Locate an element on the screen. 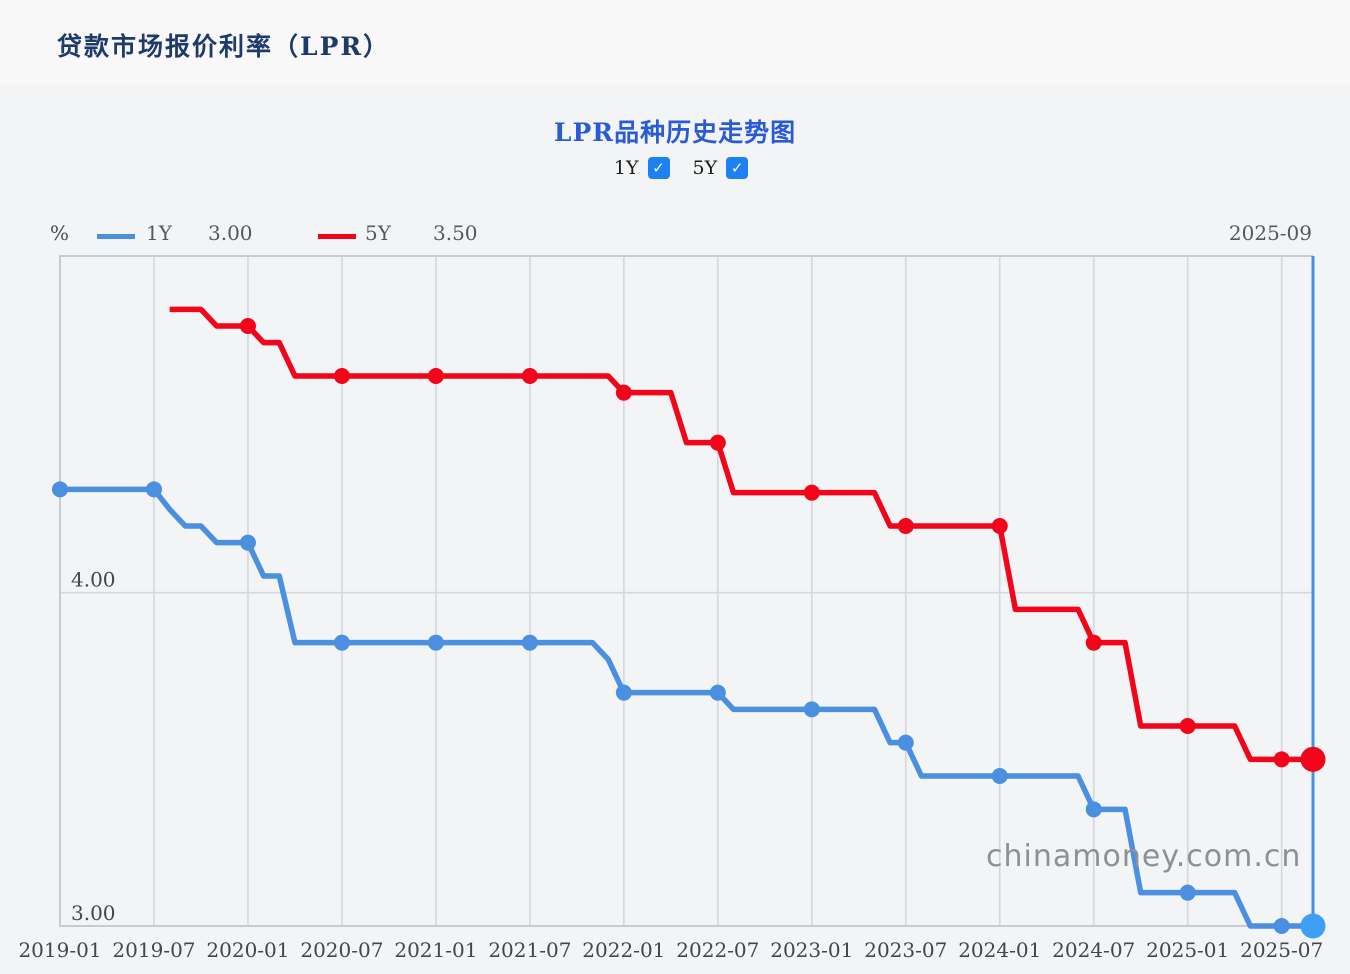 This screenshot has width=1350, height=974. page-header: 贷款市场报价利率（LPR） is located at coordinates (675, 42).